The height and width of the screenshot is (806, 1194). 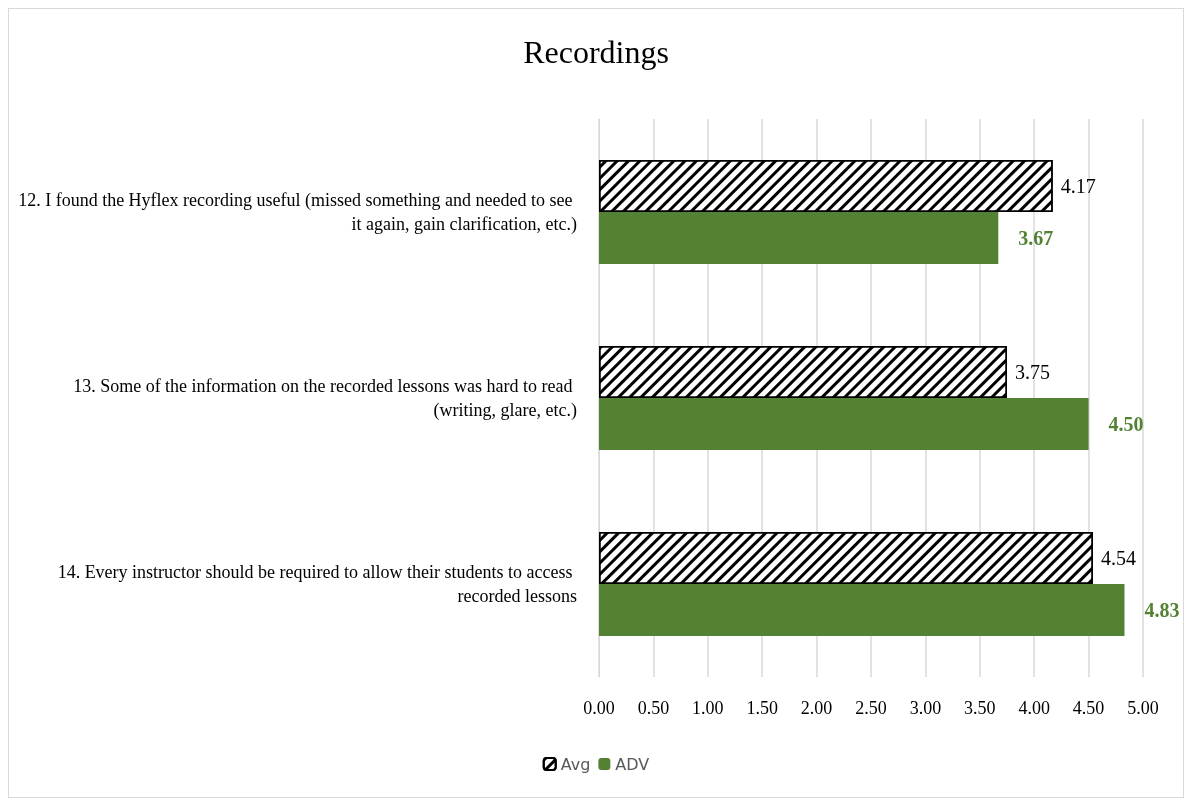 I want to click on y-tick-label: 13. Some of the information on the recorded lessons was hard to read (writing, glare, etc.), so click(x=325, y=398).